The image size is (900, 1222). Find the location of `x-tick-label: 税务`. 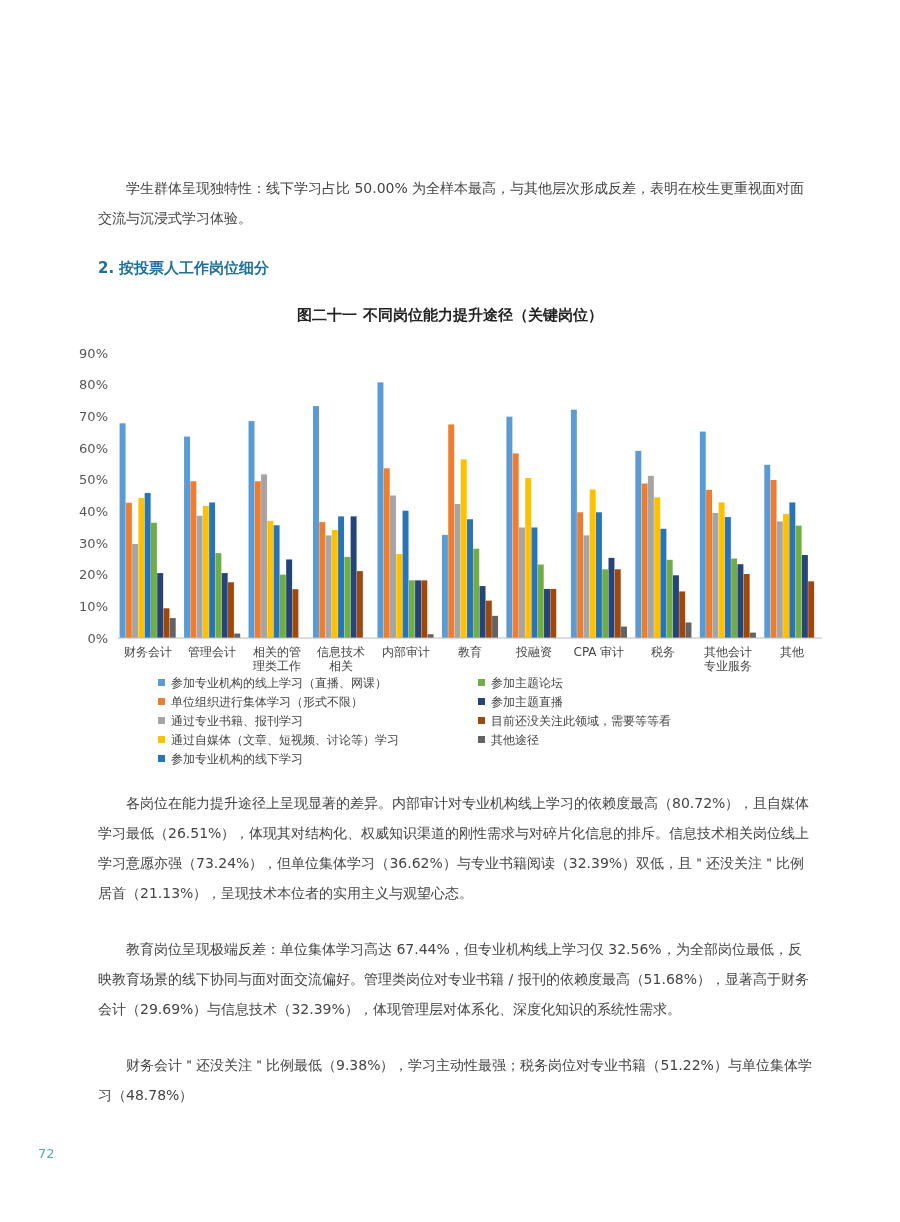

x-tick-label: 税务 is located at coordinates (663, 652).